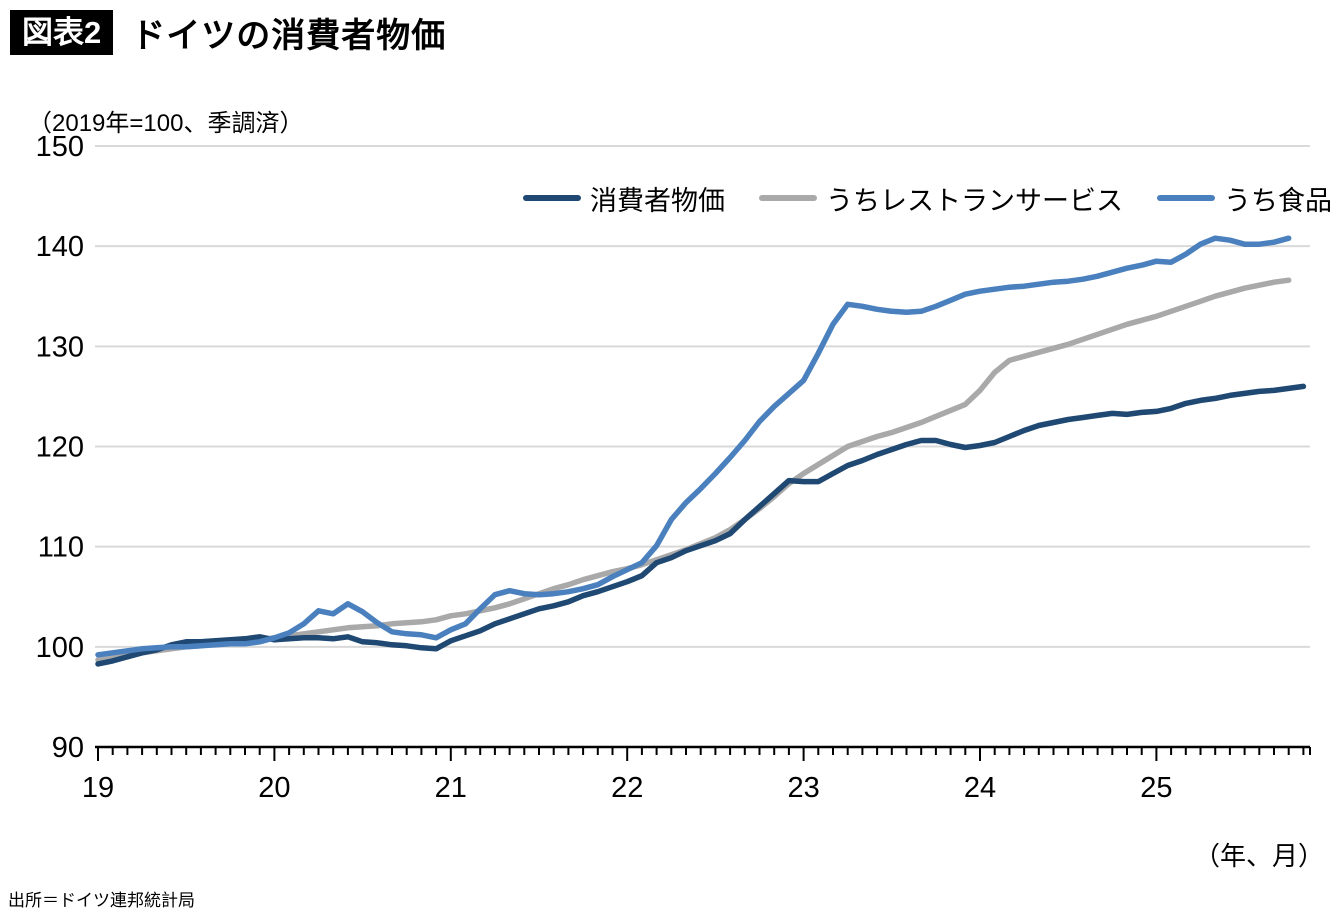 This screenshot has width=1340, height=916. Describe the element at coordinates (451, 788) in the screenshot. I see `x-tick-label-21: 21` at that location.